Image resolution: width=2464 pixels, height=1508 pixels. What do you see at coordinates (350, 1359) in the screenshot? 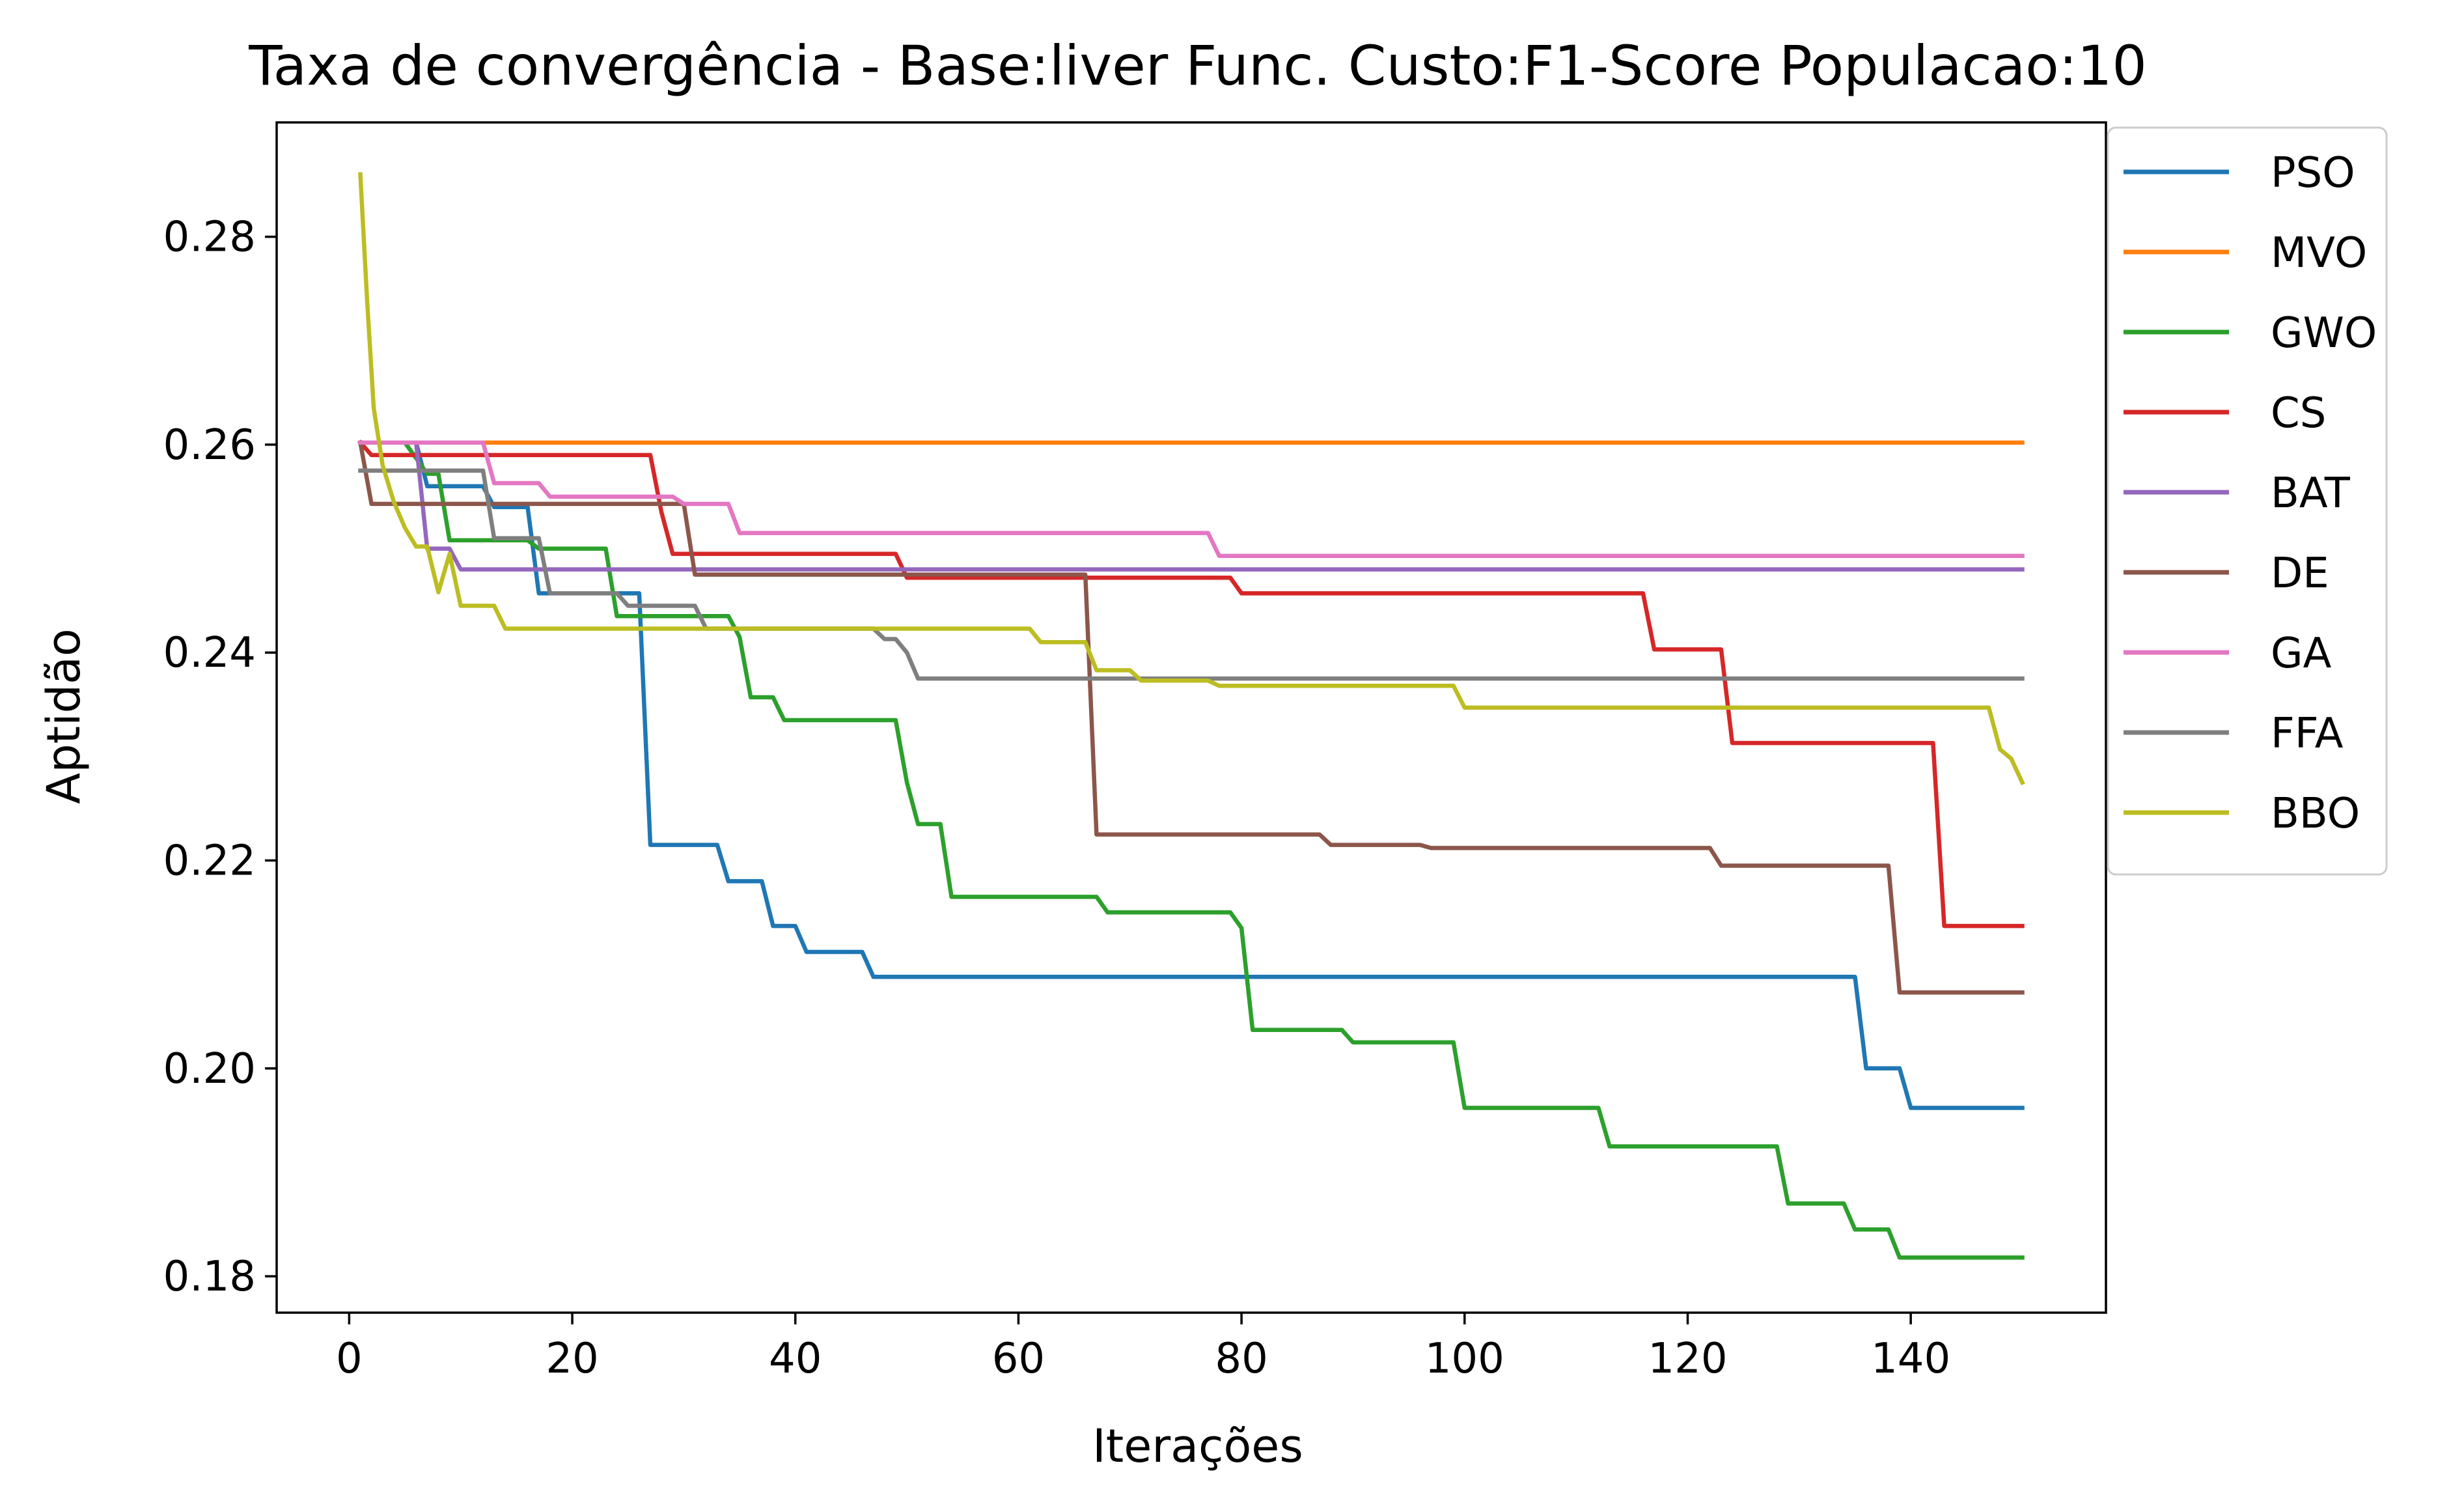
I see `x-tick-label: 0` at bounding box center [350, 1359].